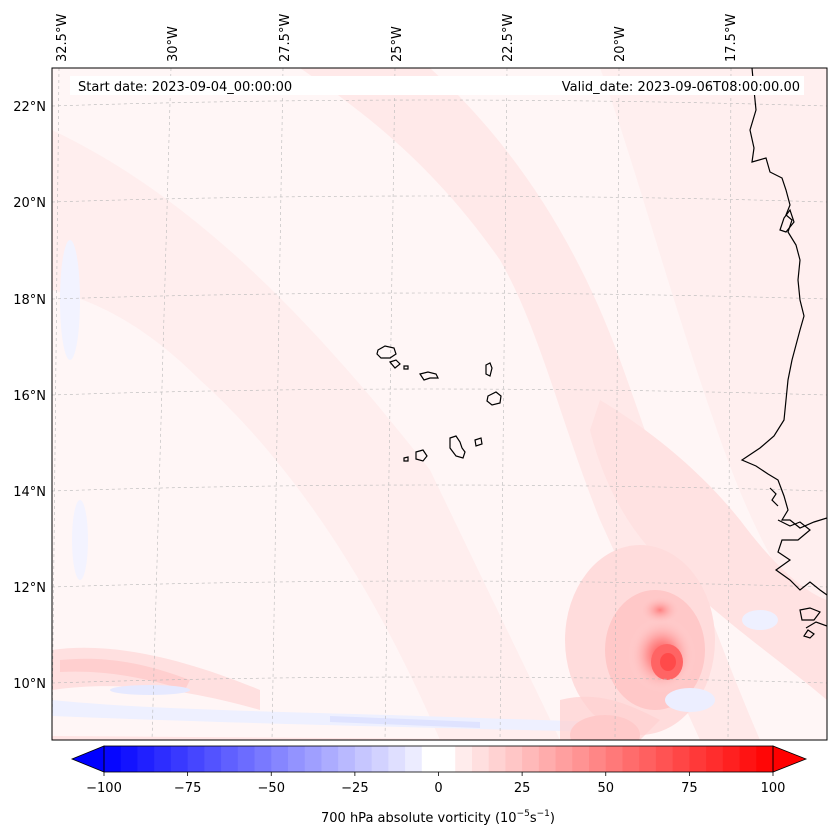 The width and height of the screenshot is (837, 839). I want to click on lon-label-32-5w: 32.5°W, so click(62, 38).